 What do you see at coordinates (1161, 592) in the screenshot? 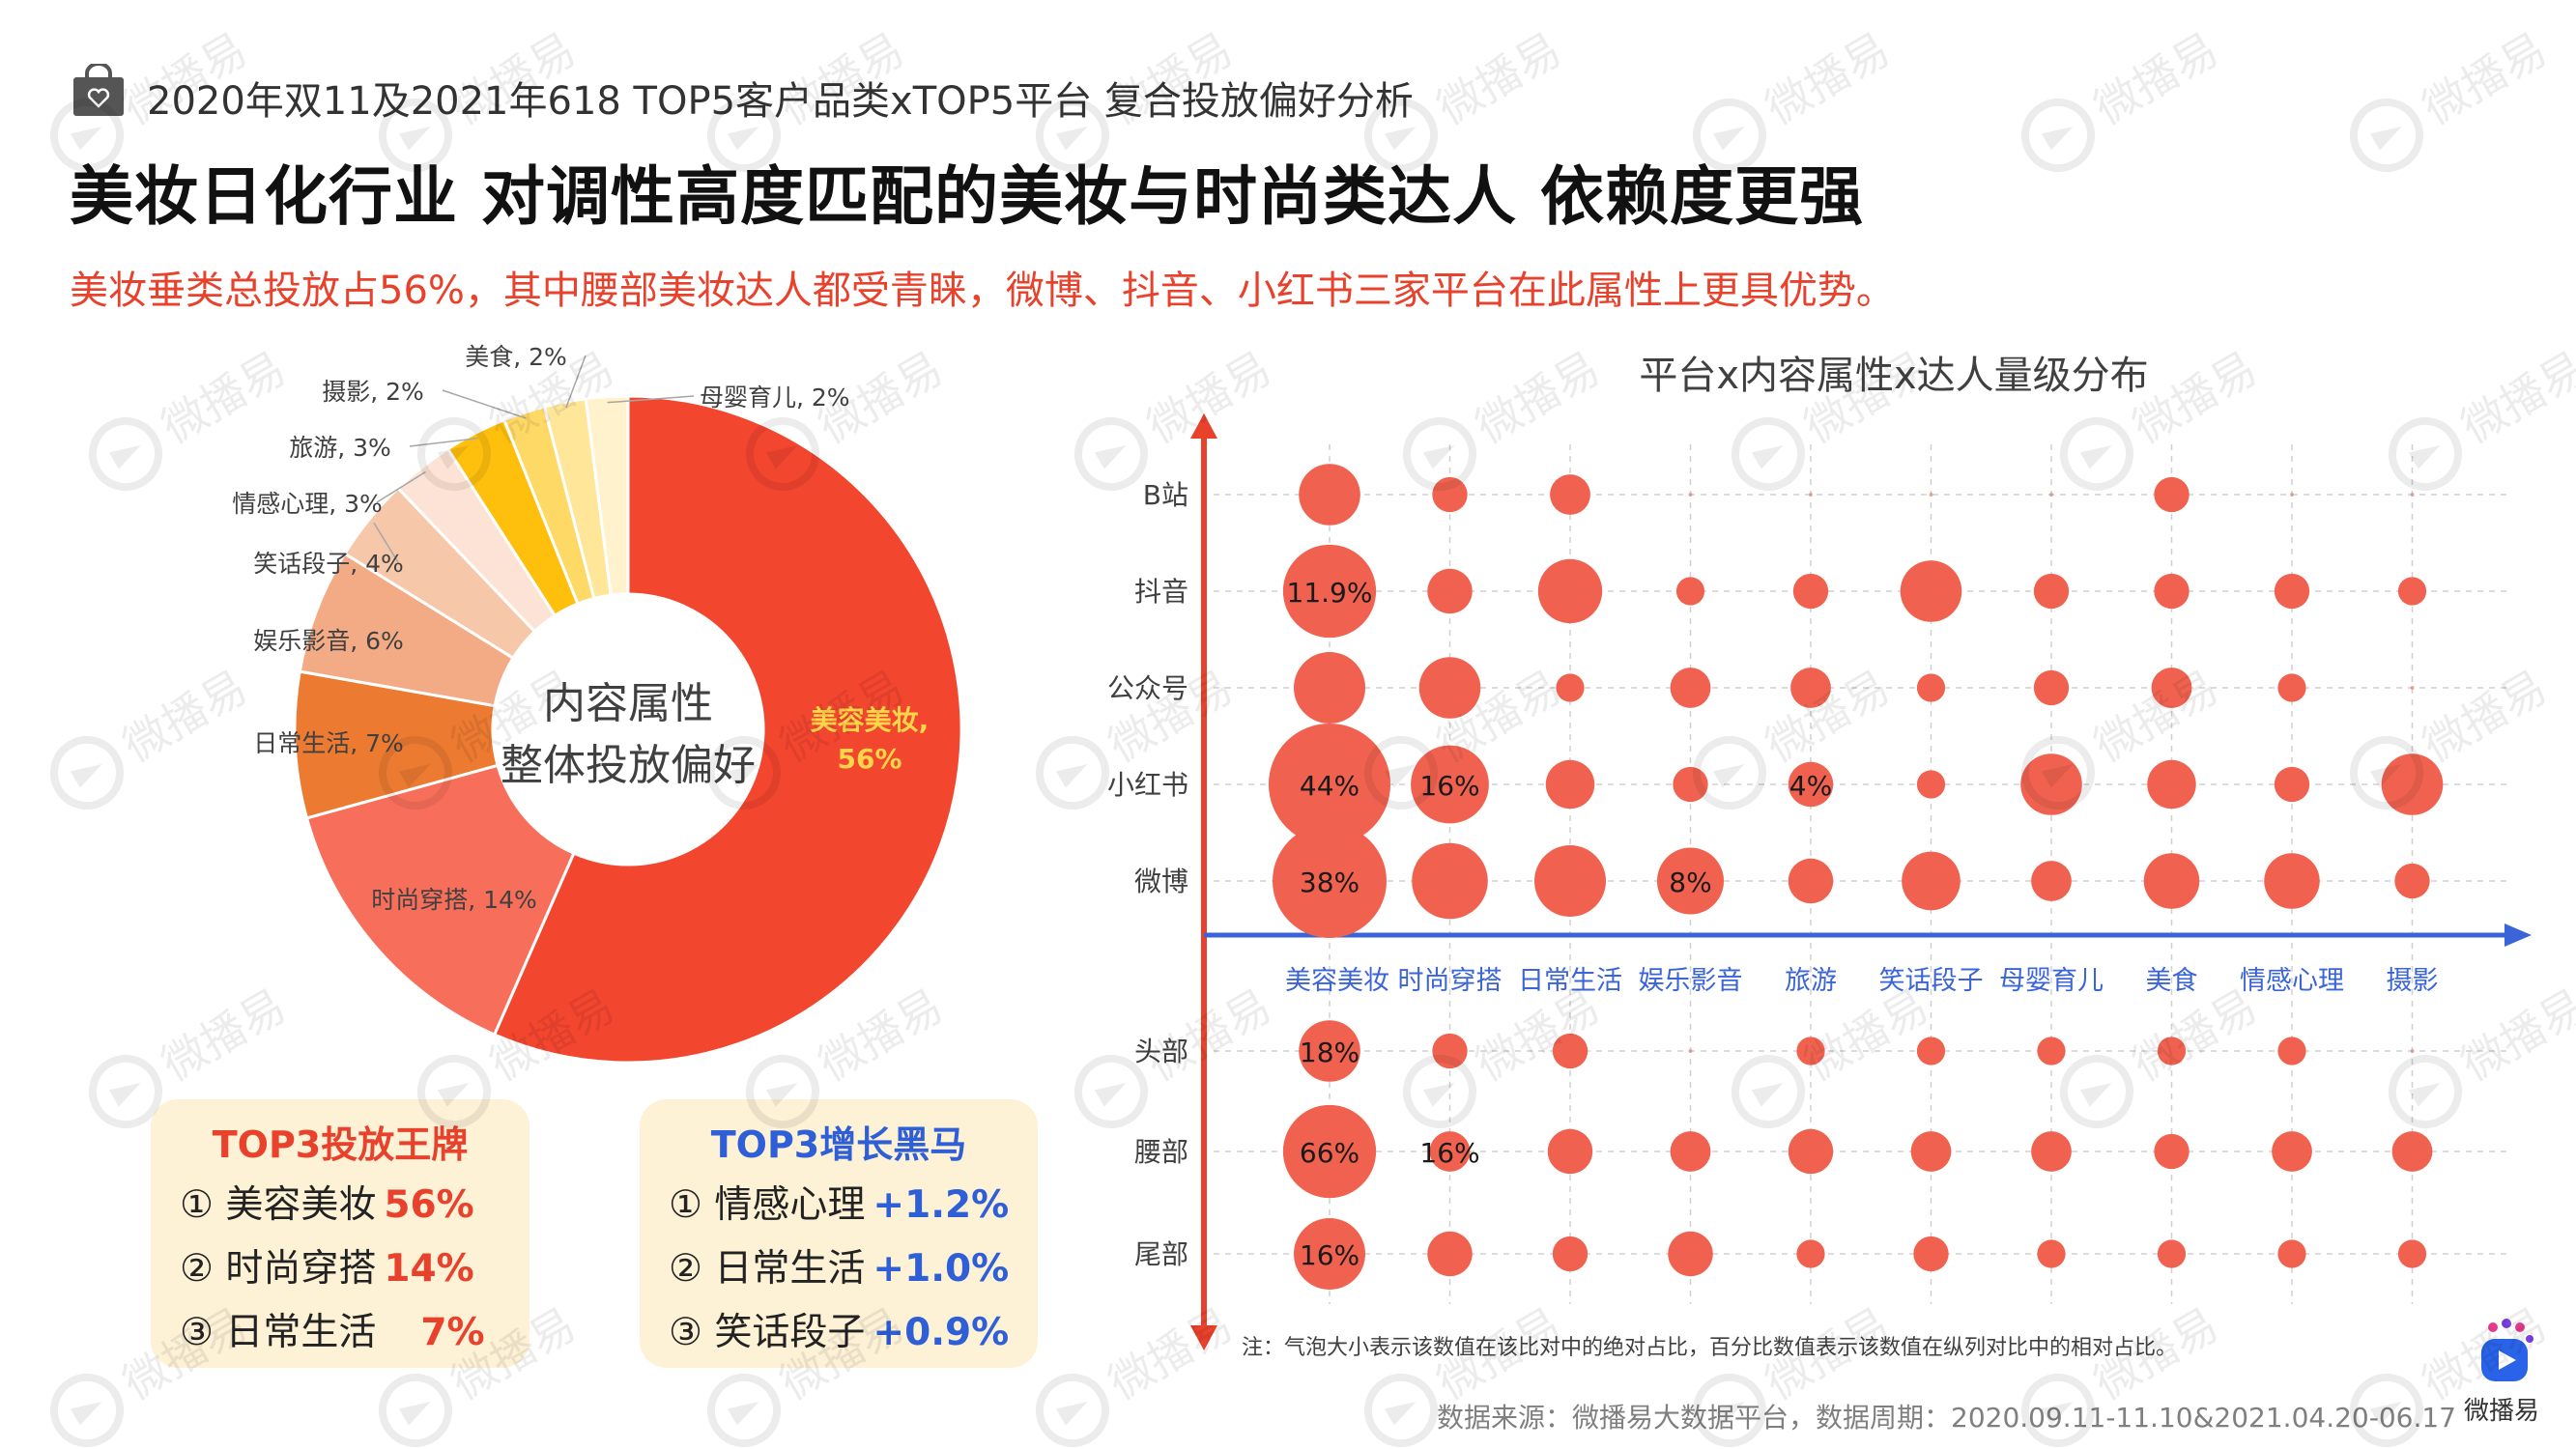
I see `platform-label: 抖音` at bounding box center [1161, 592].